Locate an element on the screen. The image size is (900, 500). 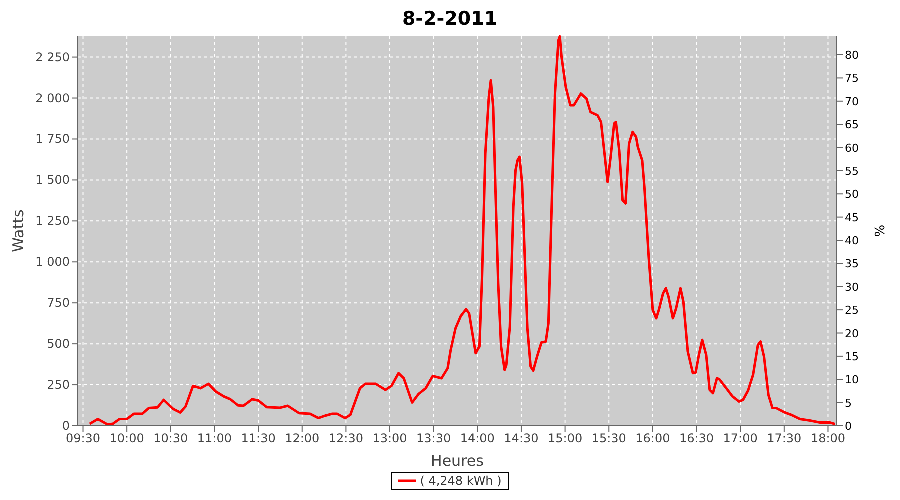
y2-tick-label: 50 is located at coordinates (852, 195).